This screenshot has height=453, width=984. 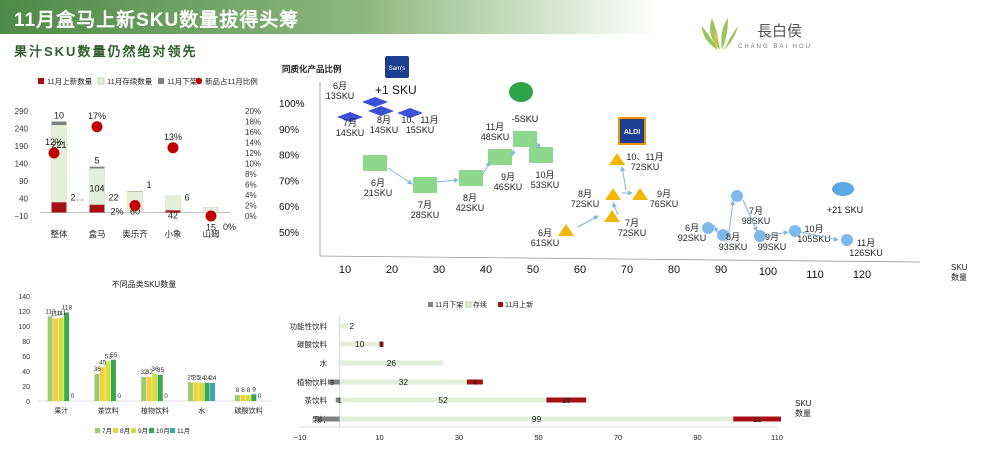 What do you see at coordinates (664, 199) in the screenshot?
I see `point-label-aldi-c2: 9月 76SKU` at bounding box center [664, 199].